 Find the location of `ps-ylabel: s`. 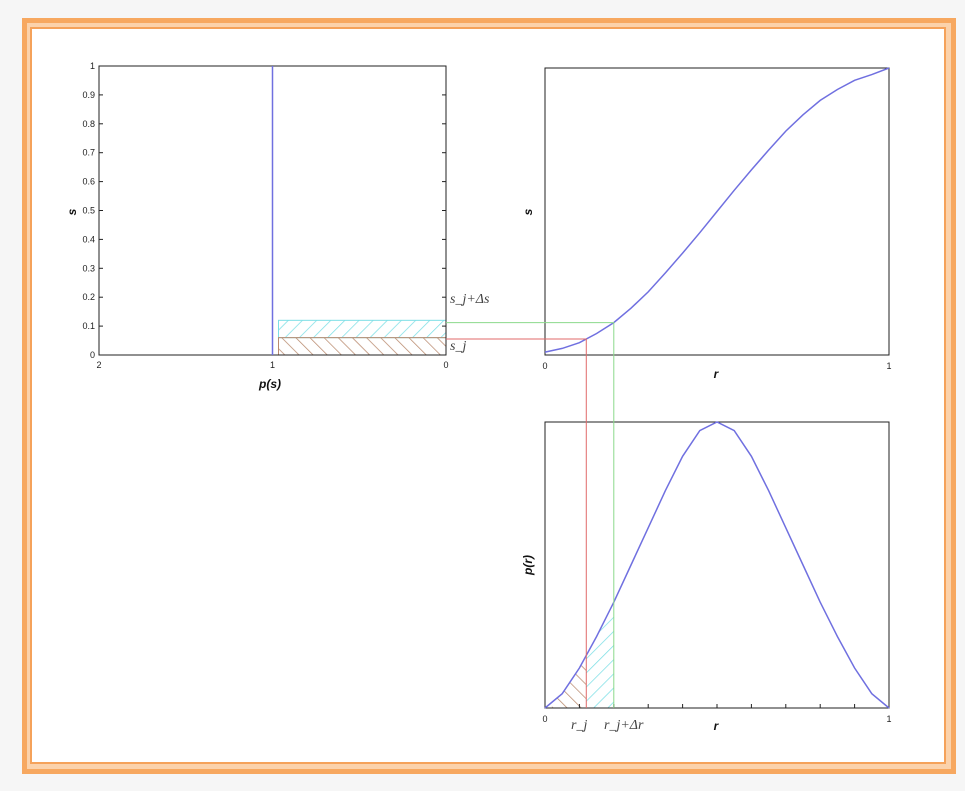

ps-ylabel: s is located at coordinates (72, 211).